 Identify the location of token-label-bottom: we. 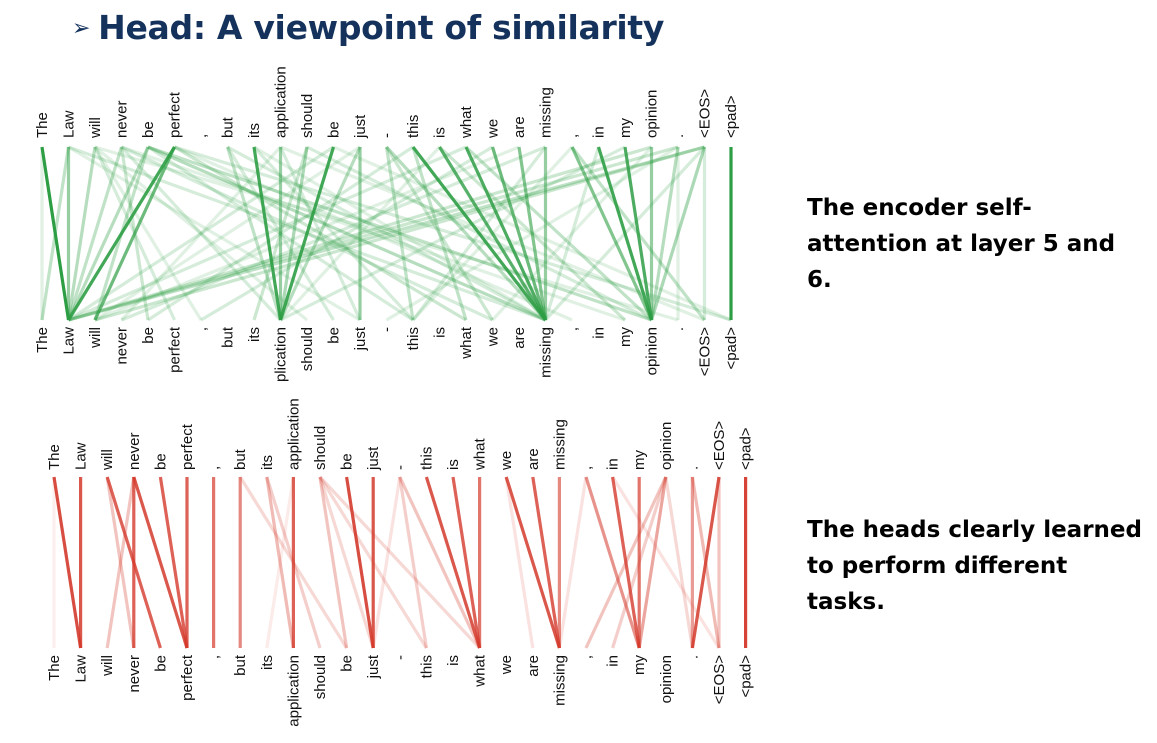
(493, 337).